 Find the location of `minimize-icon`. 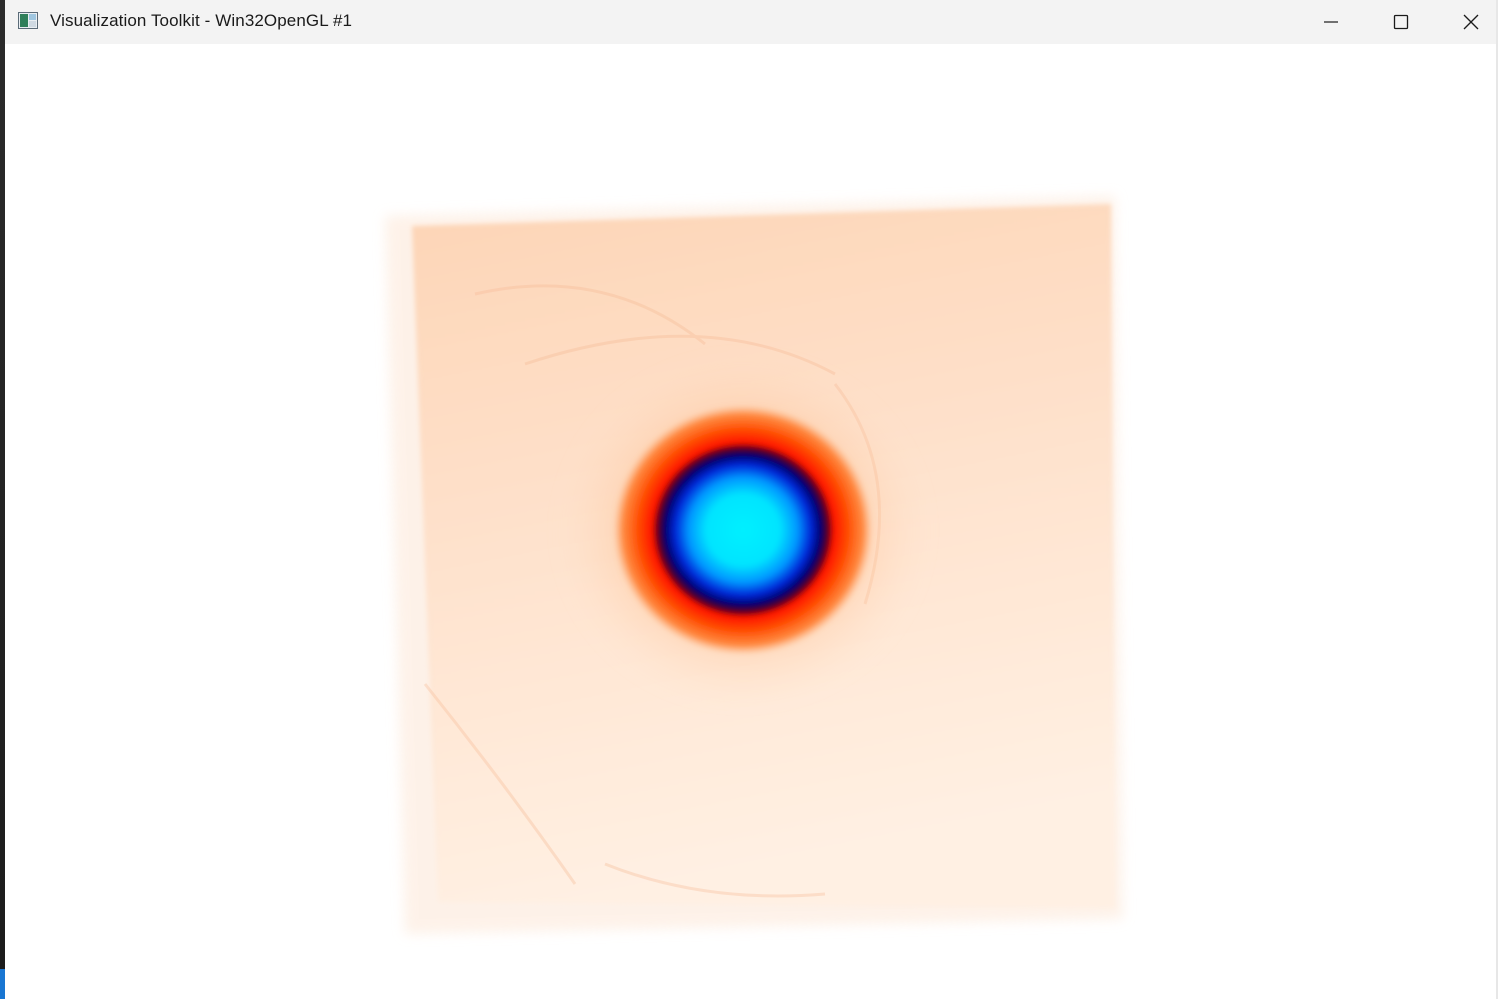

minimize-icon is located at coordinates (1331, 22).